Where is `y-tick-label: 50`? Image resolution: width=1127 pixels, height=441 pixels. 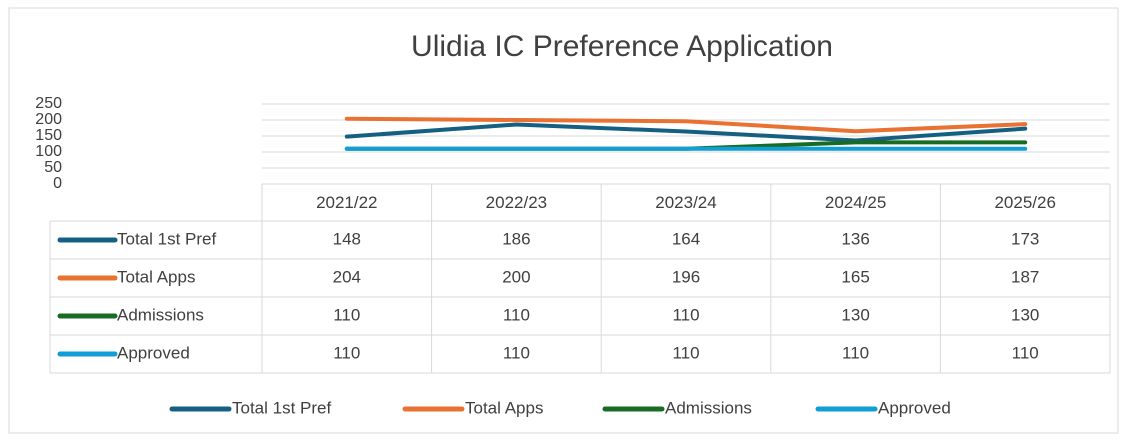
y-tick-label: 50 is located at coordinates (53, 167).